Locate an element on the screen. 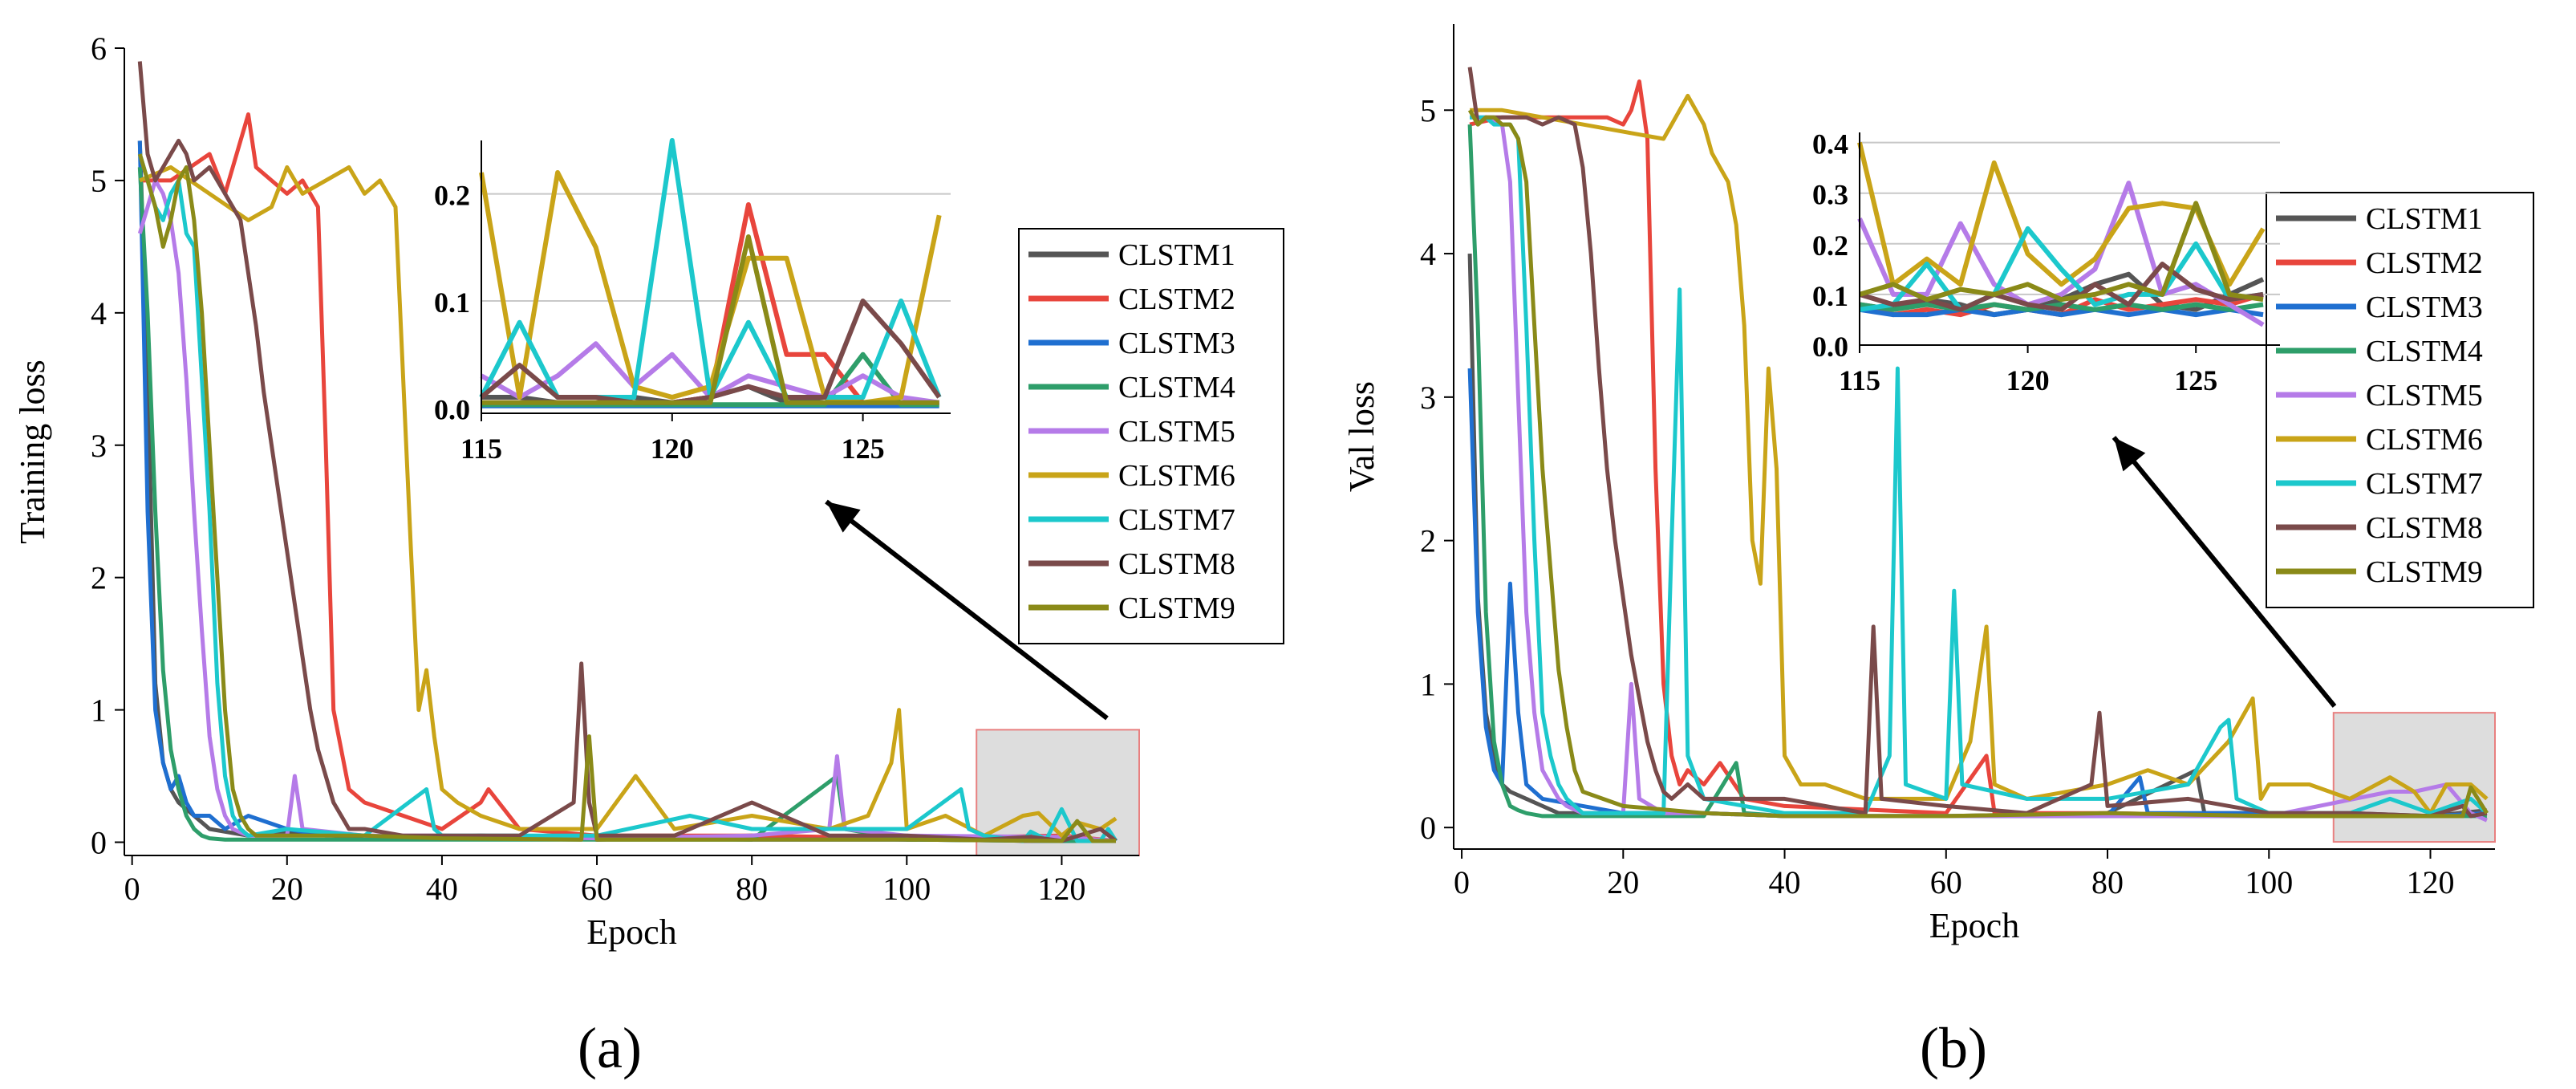  y-tick-label: 1 is located at coordinates (99, 711).